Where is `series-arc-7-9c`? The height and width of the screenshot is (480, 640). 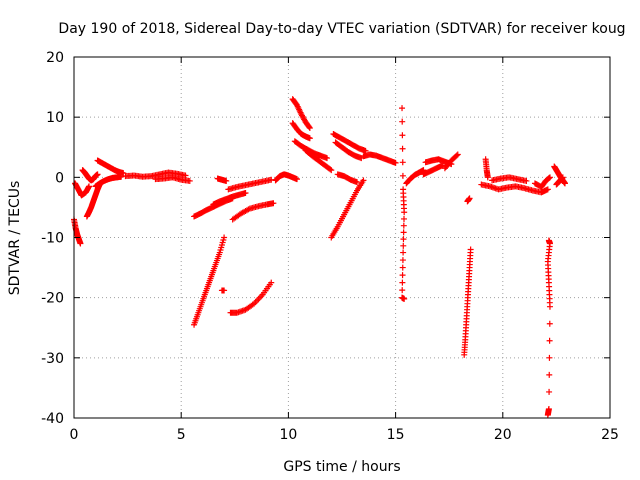
series-arc-7-9c is located at coordinates (250, 184).